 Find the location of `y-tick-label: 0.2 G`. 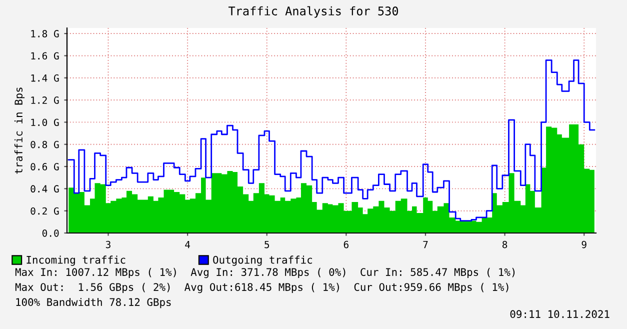

y-tick-label: 0.2 G is located at coordinates (44, 211).